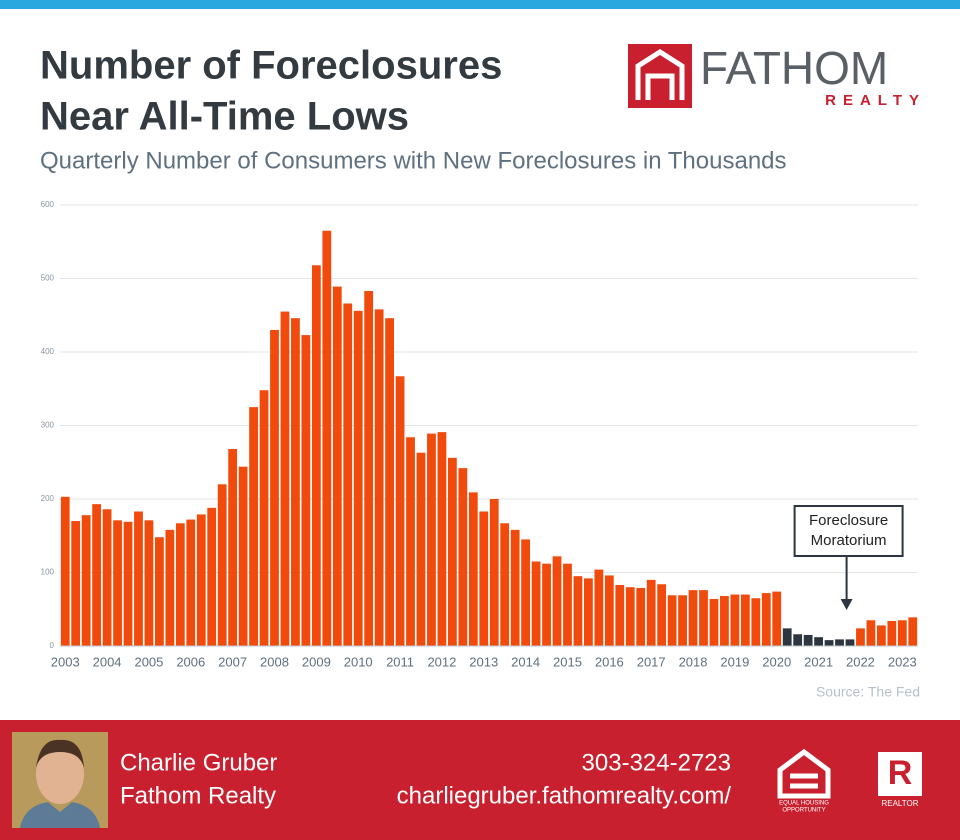 The width and height of the screenshot is (960, 840). Describe the element at coordinates (868, 692) in the screenshot. I see `source: Source: The Fed` at that location.